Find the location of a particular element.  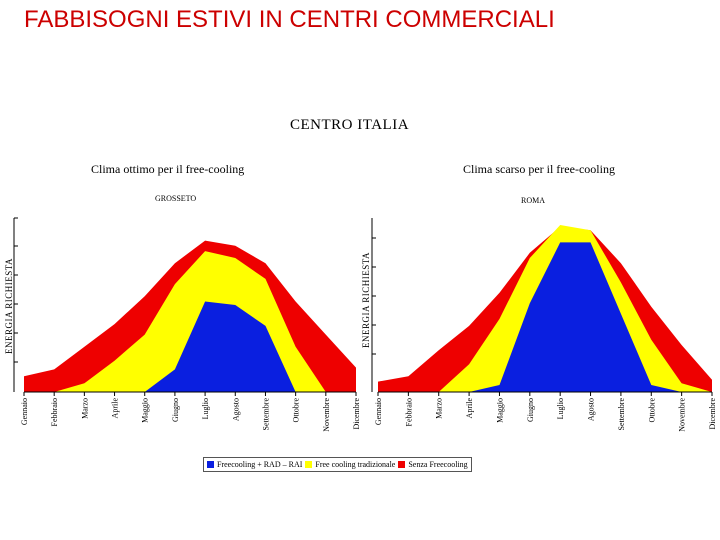

legend-label-blue: Freecooling + RAD – RAI is located at coordinates (260, 464).